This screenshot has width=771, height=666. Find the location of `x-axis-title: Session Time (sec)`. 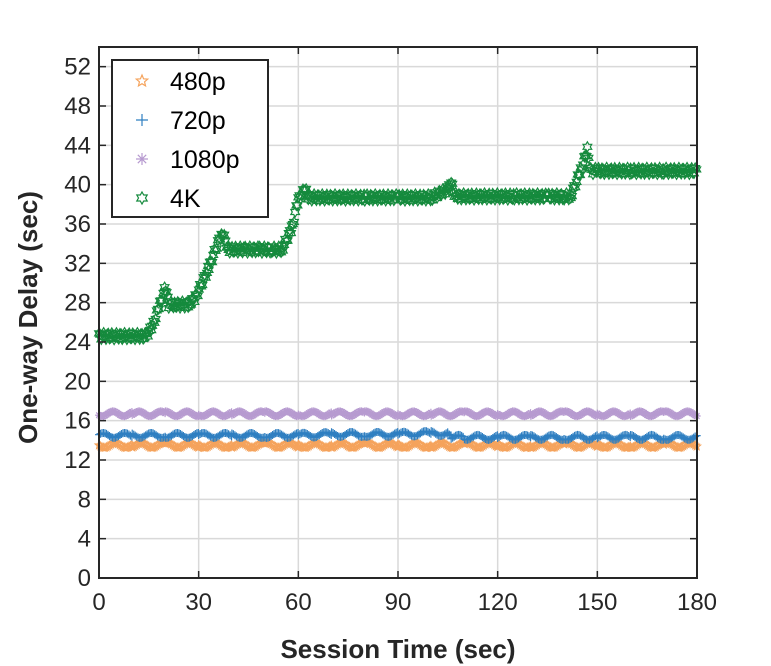

x-axis-title: Session Time (sec) is located at coordinates (397, 649).